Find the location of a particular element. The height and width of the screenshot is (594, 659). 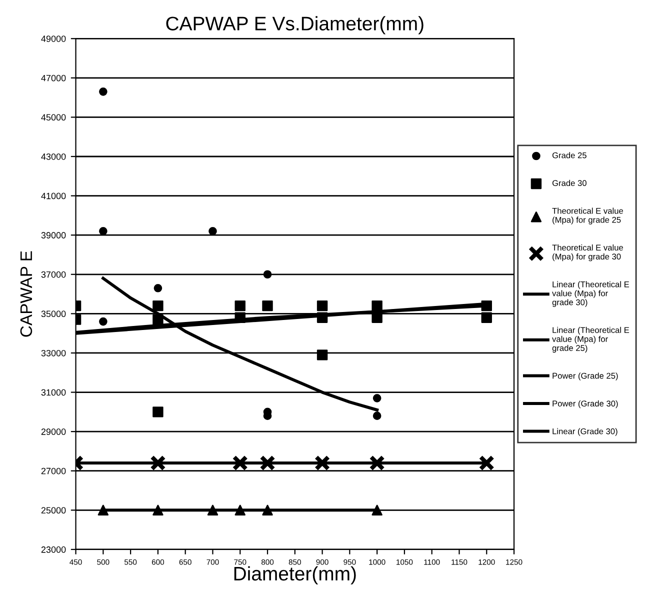

chart-title: CAPWAP E Vs.Diameter(mm) is located at coordinates (295, 25).